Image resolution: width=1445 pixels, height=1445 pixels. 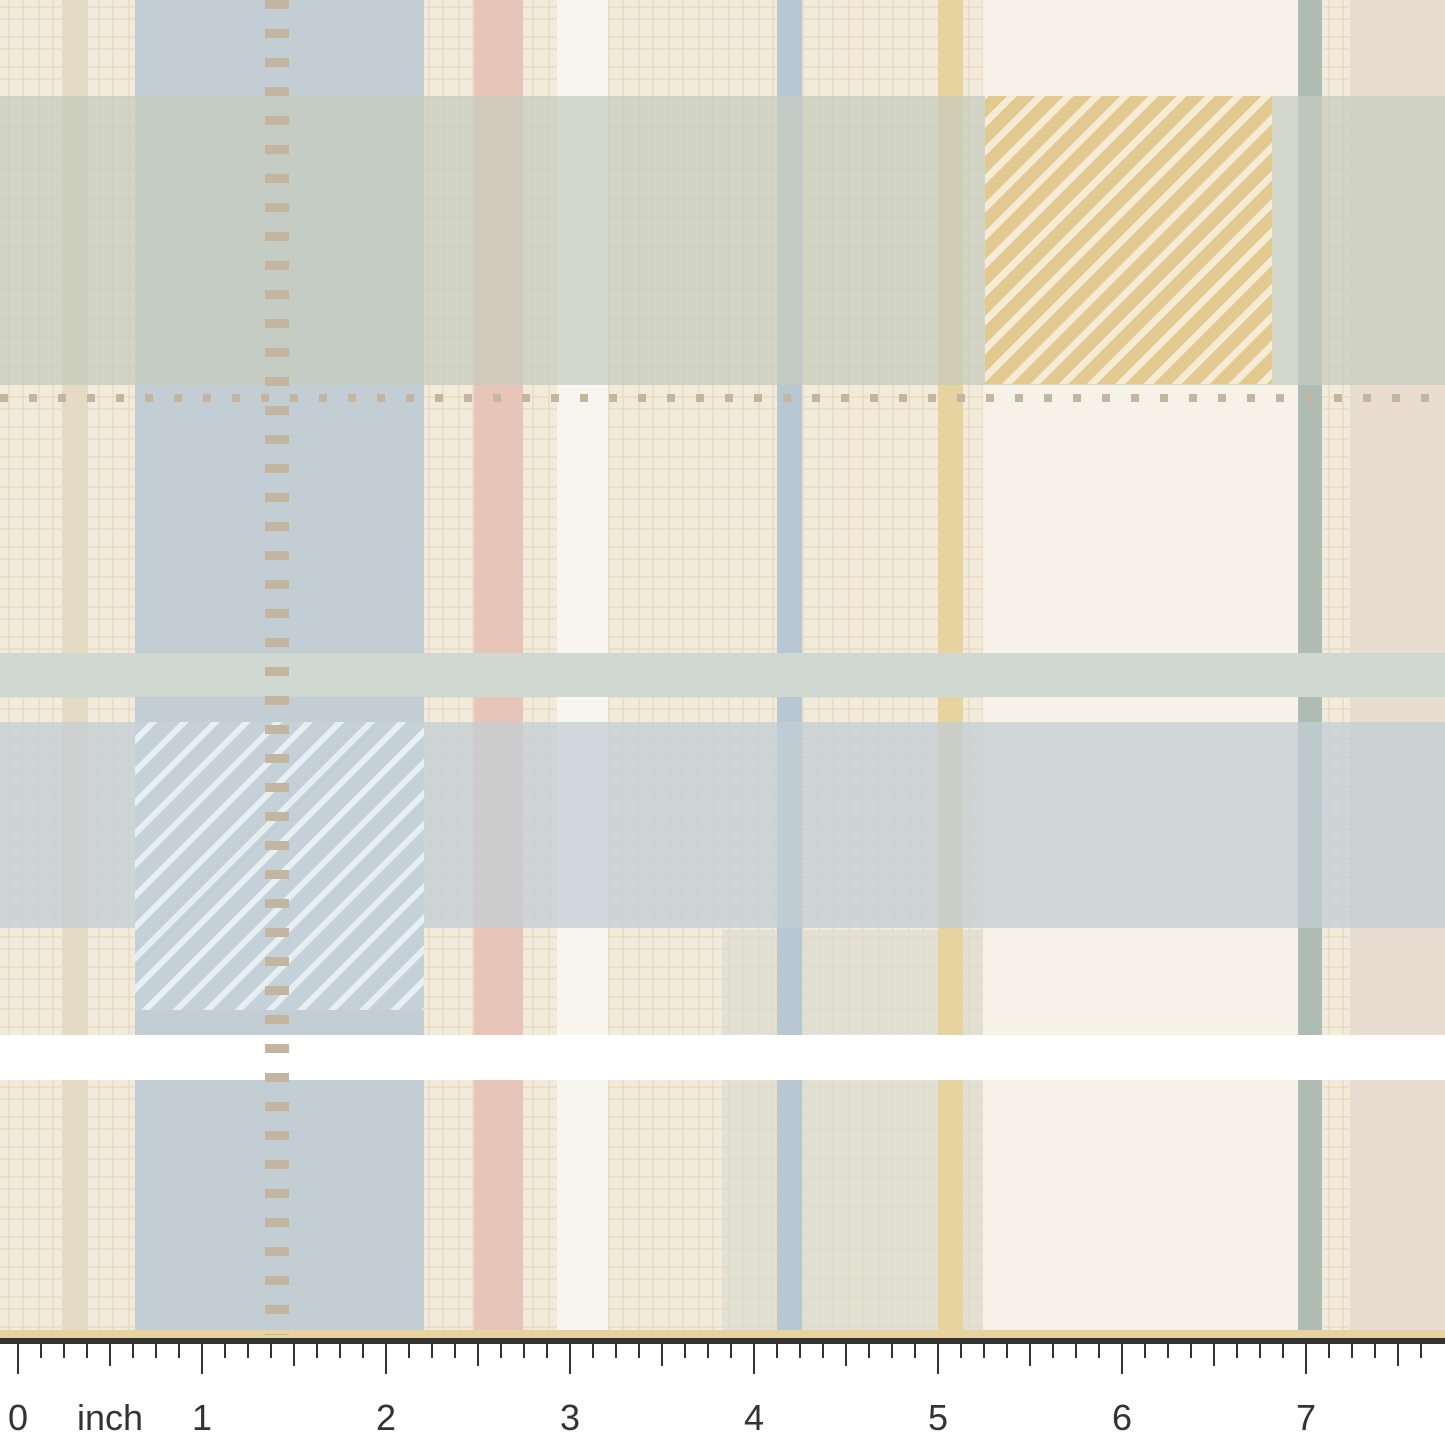 I want to click on ruler-label: 3, so click(x=570, y=1417).